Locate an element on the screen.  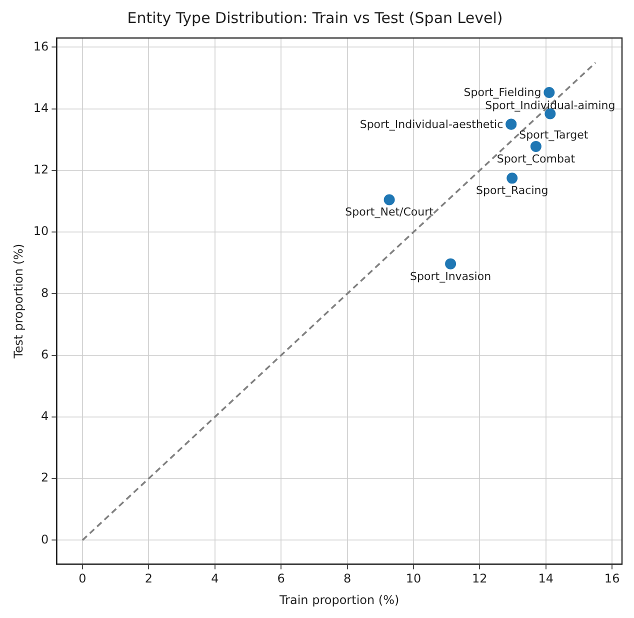
annotation: Sport_Combat is located at coordinates (536, 159).